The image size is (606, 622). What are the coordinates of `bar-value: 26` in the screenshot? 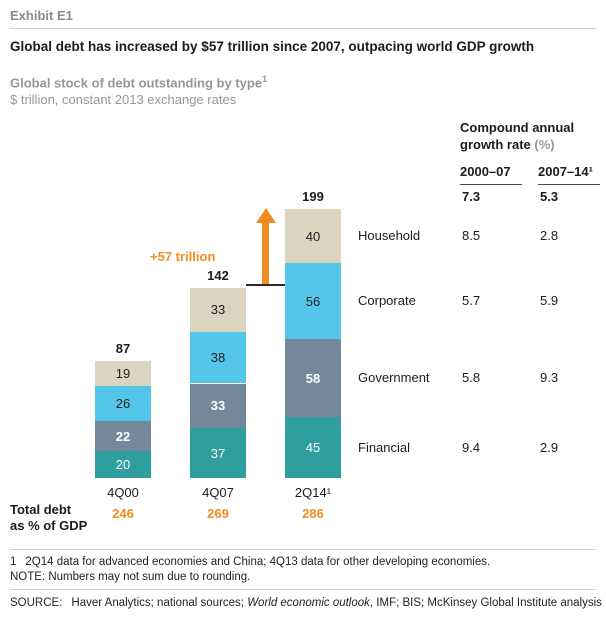 It's located at (123, 404).